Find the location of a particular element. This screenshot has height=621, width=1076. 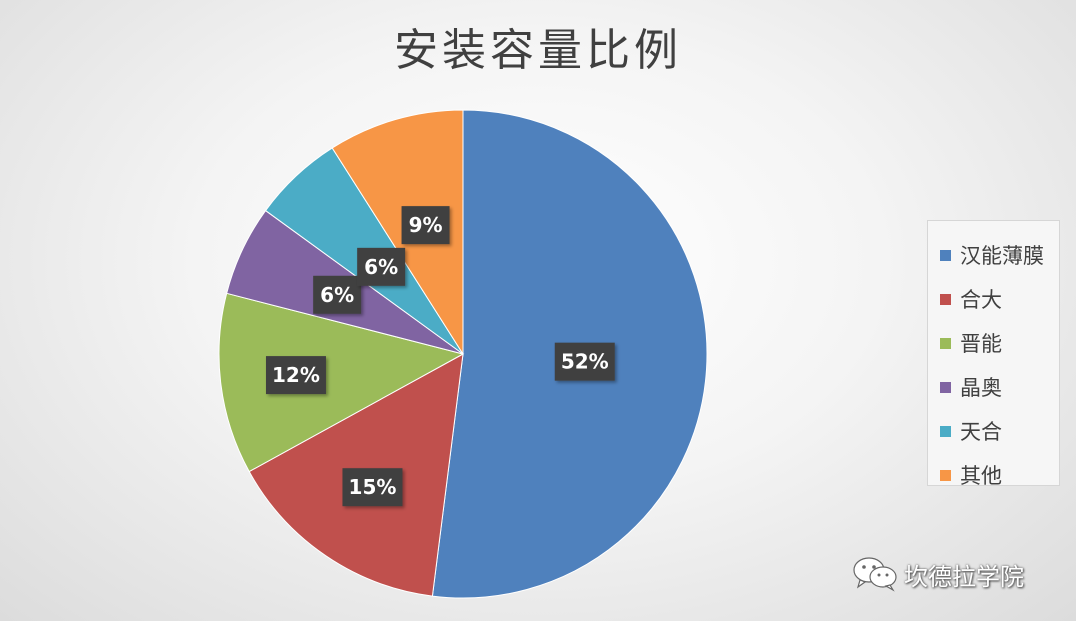

legend-label: 汉能薄膜 is located at coordinates (1002, 256).